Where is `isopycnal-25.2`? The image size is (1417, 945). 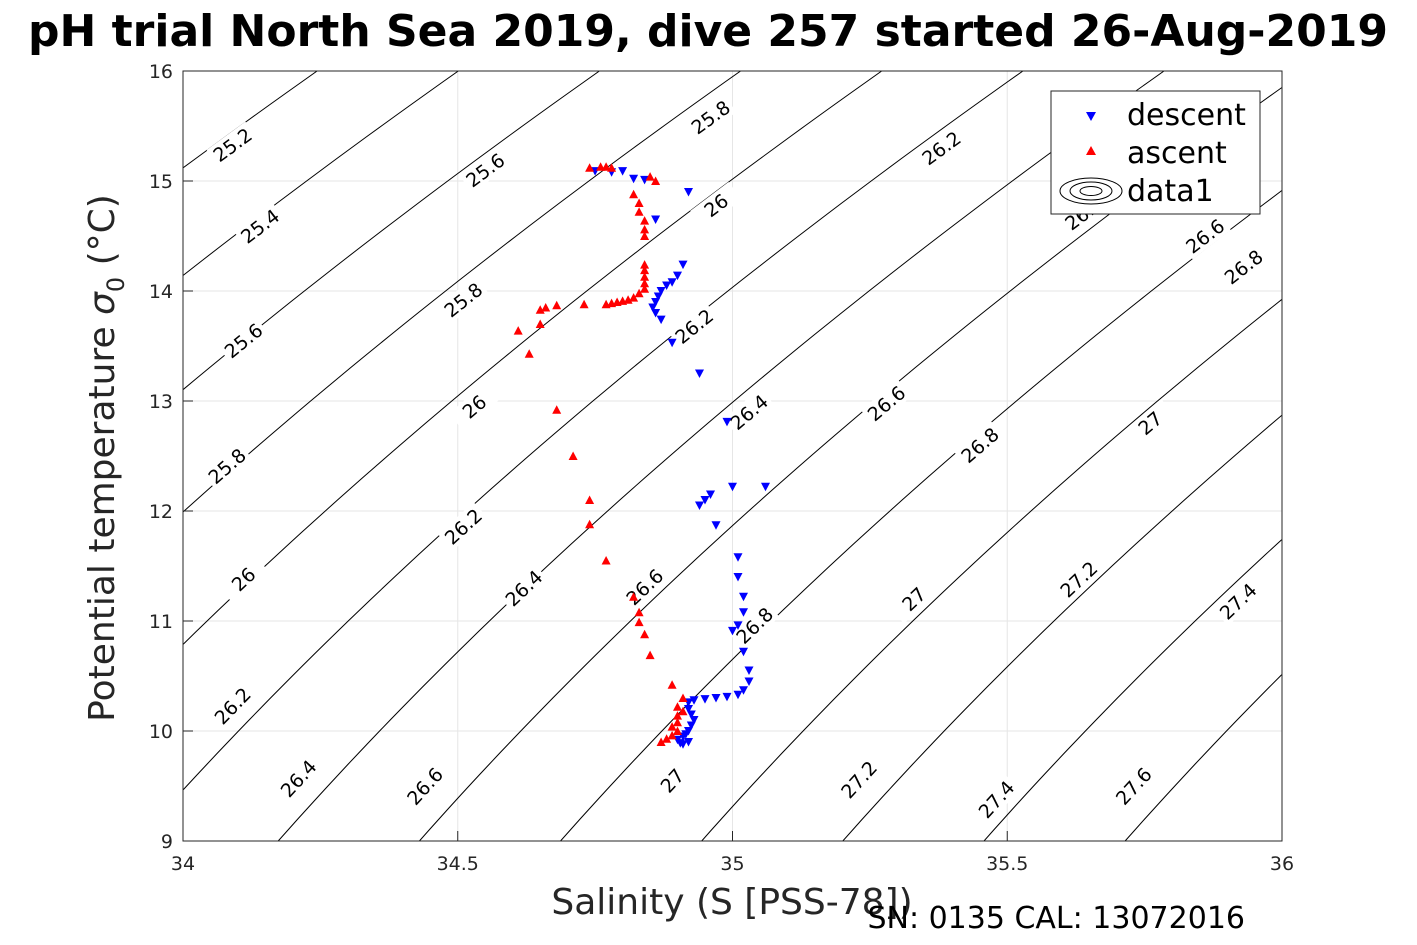 isopycnal-25.2 is located at coordinates (250, 120).